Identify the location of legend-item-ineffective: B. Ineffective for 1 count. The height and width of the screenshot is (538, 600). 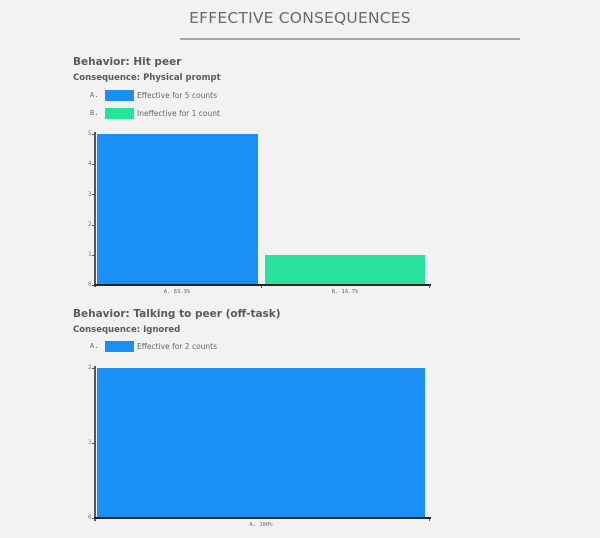
(155, 113).